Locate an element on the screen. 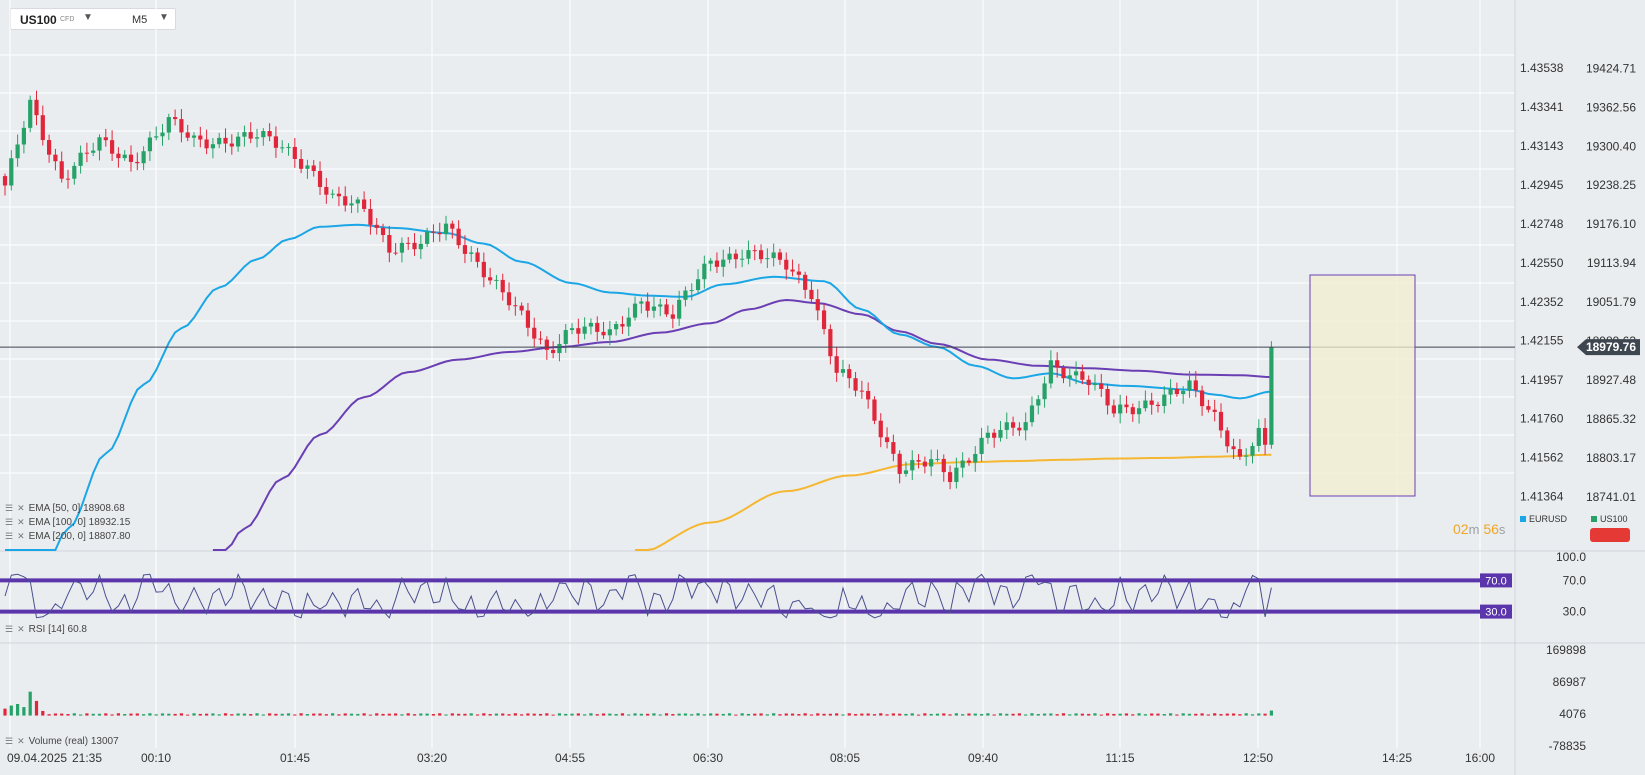 The image size is (1645, 775). compare-legend-eurusd: EURUSD is located at coordinates (1543, 519).